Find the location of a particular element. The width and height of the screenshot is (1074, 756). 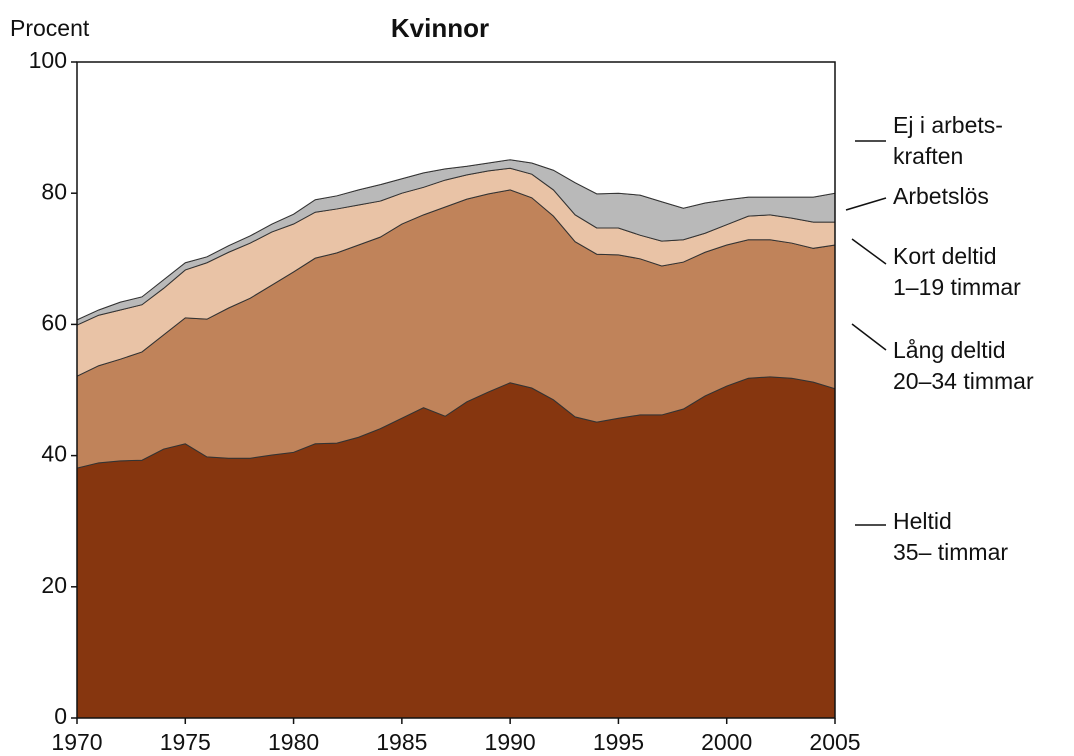

legend-label: Lång deltid 20–34 timmar is located at coordinates (963, 365).